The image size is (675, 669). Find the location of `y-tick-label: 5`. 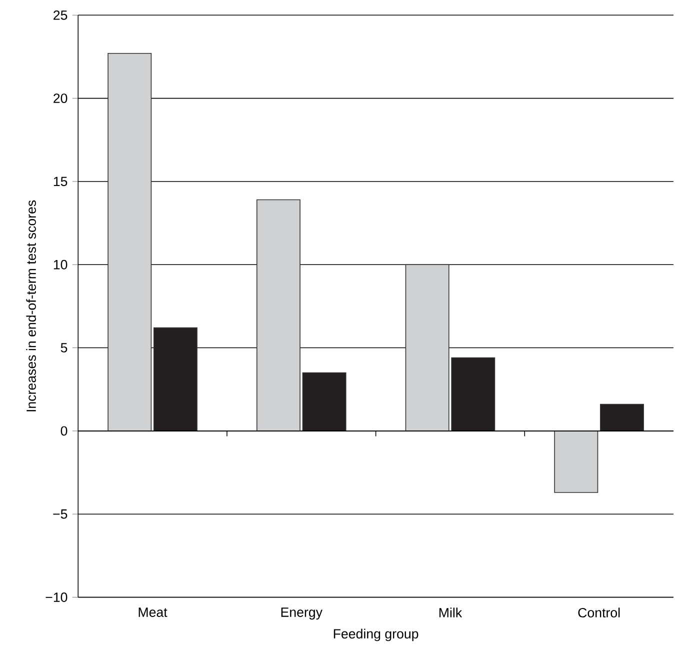

y-tick-label: 5 is located at coordinates (64, 347).